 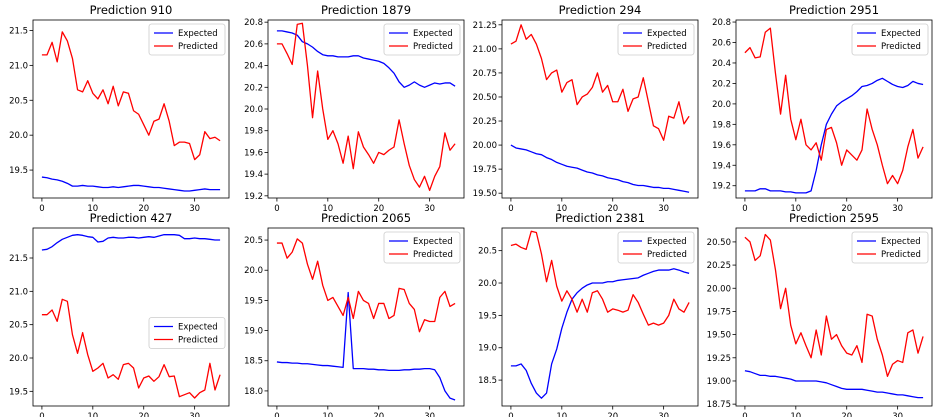 What do you see at coordinates (131, 10) in the screenshot?
I see `chart-title: Prediction 910` at bounding box center [131, 10].